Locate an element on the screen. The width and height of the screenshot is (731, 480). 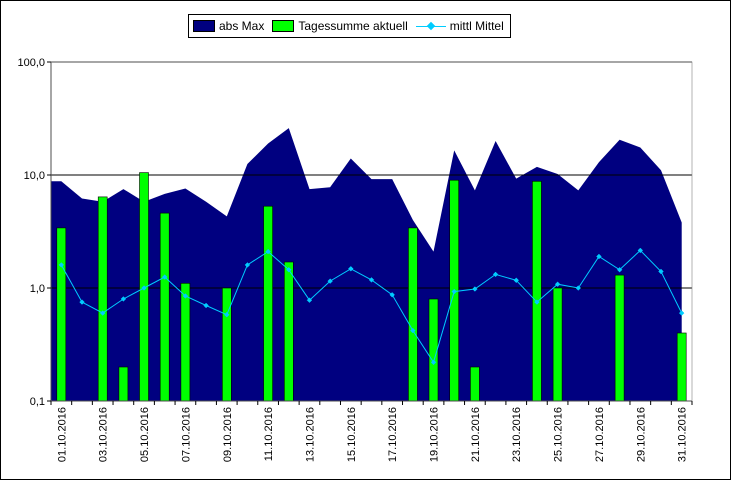
x-tick-label-5: 11.10.2016 is located at coordinates (269, 434).